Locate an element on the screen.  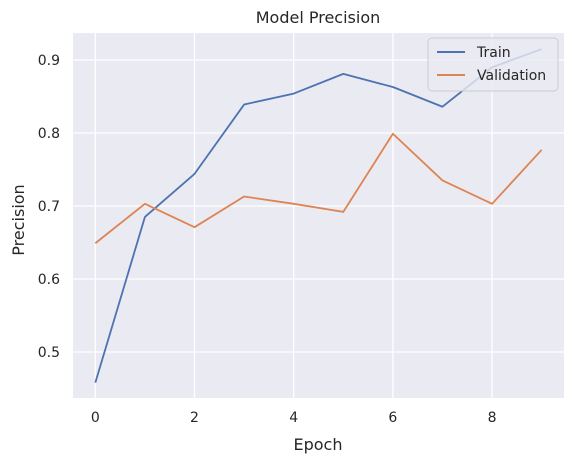
y-axis-label: Precision is located at coordinates (18, 219).